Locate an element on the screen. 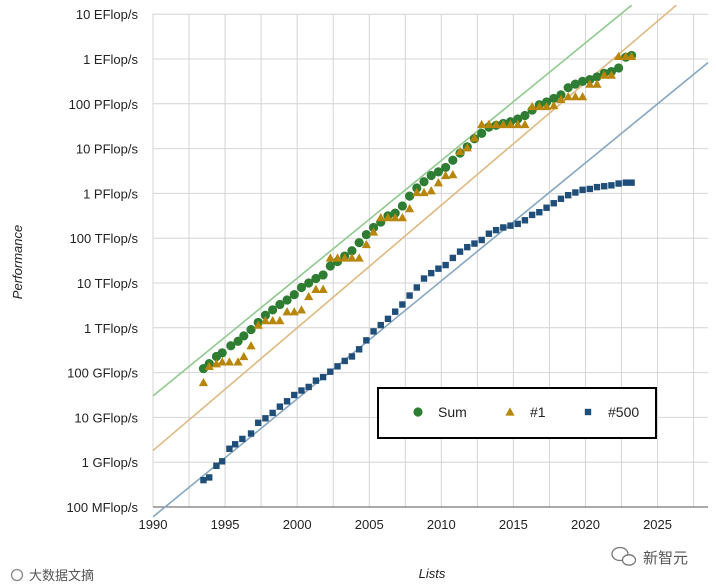 Image resolution: width=716 pixels, height=588 pixels. watermark-left: 大数据文摘 is located at coordinates (52, 575).